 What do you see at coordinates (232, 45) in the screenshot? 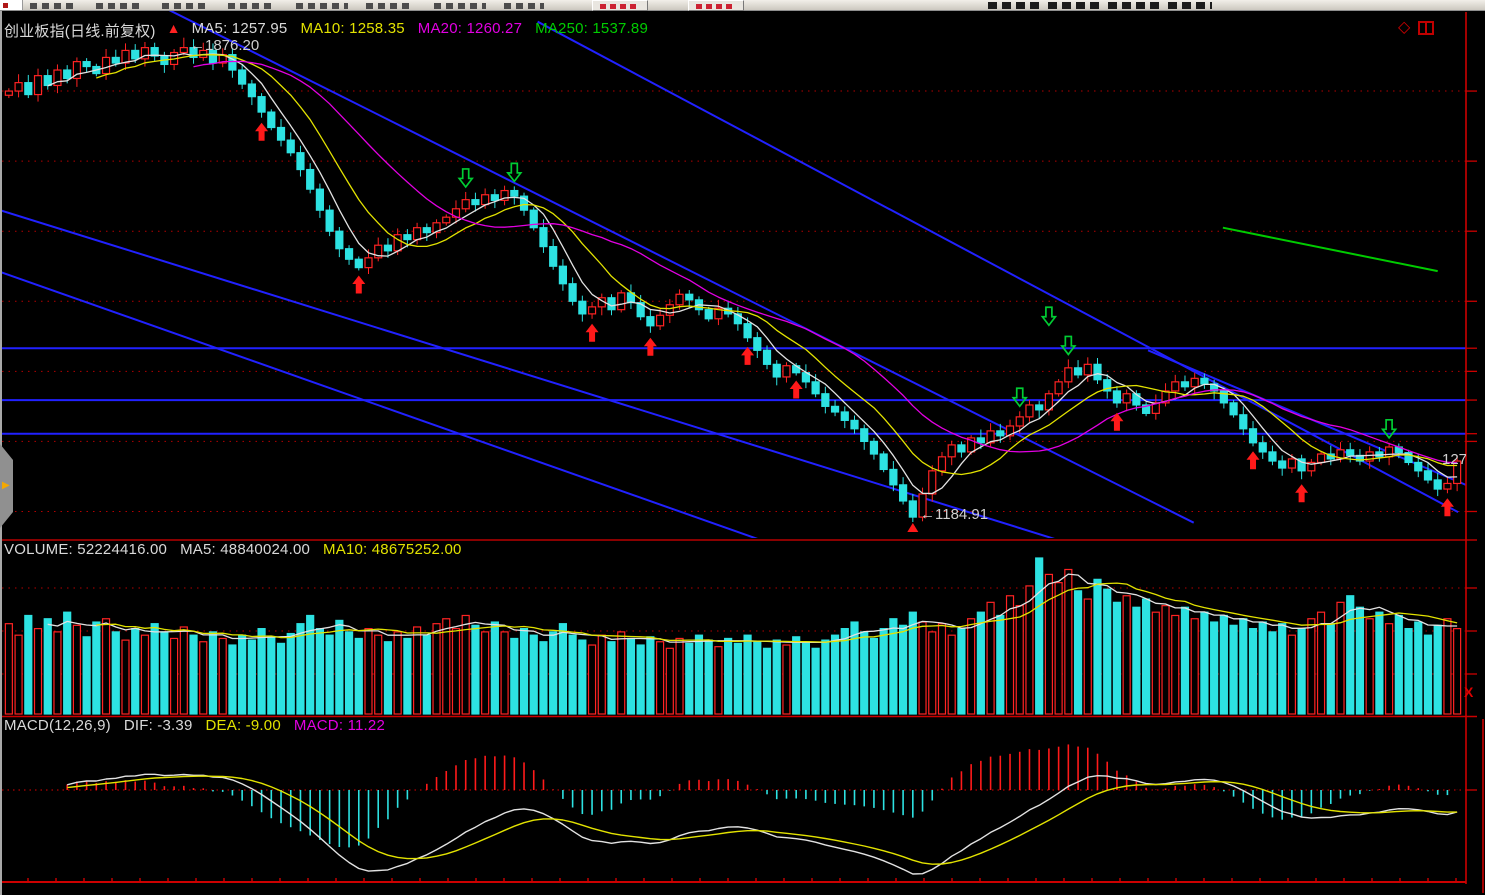
I see `high-price-value: 1876.20` at bounding box center [232, 45].